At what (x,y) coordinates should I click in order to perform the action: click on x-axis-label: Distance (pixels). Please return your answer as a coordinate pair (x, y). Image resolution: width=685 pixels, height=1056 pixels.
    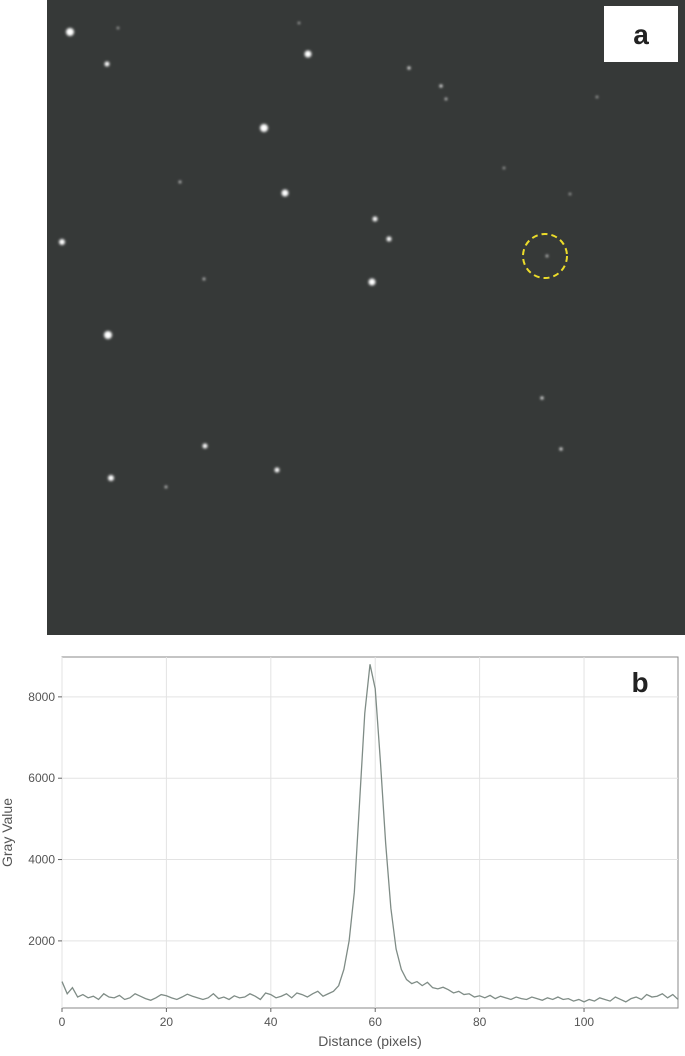
    Looking at the image, I should click on (369, 1041).